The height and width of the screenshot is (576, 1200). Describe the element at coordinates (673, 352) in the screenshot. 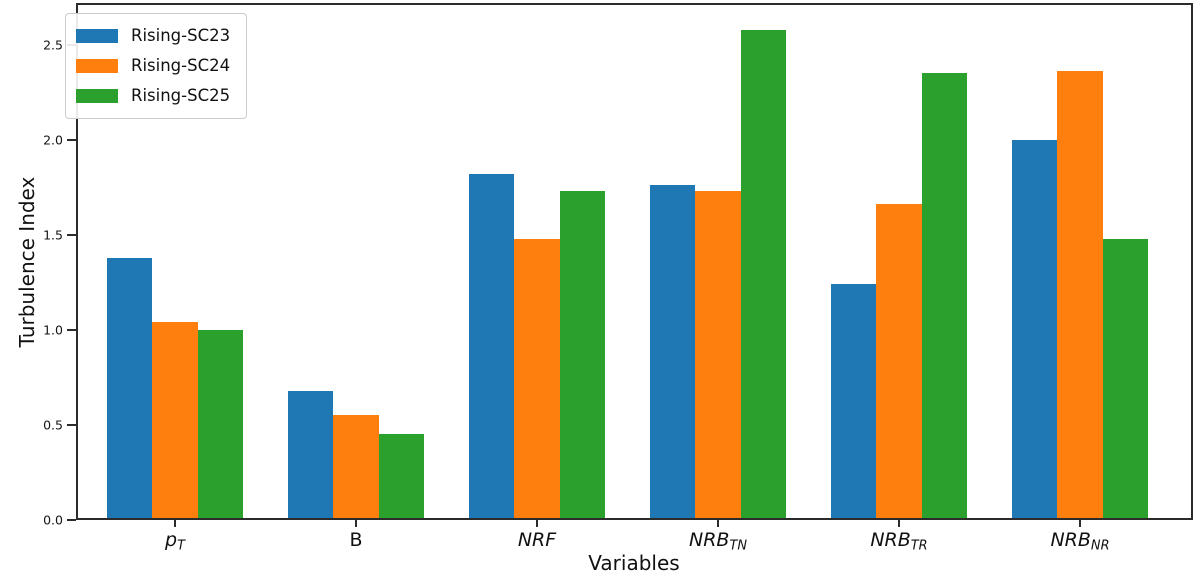

I see `bar-Rising-SC23-NRB_TN` at that location.